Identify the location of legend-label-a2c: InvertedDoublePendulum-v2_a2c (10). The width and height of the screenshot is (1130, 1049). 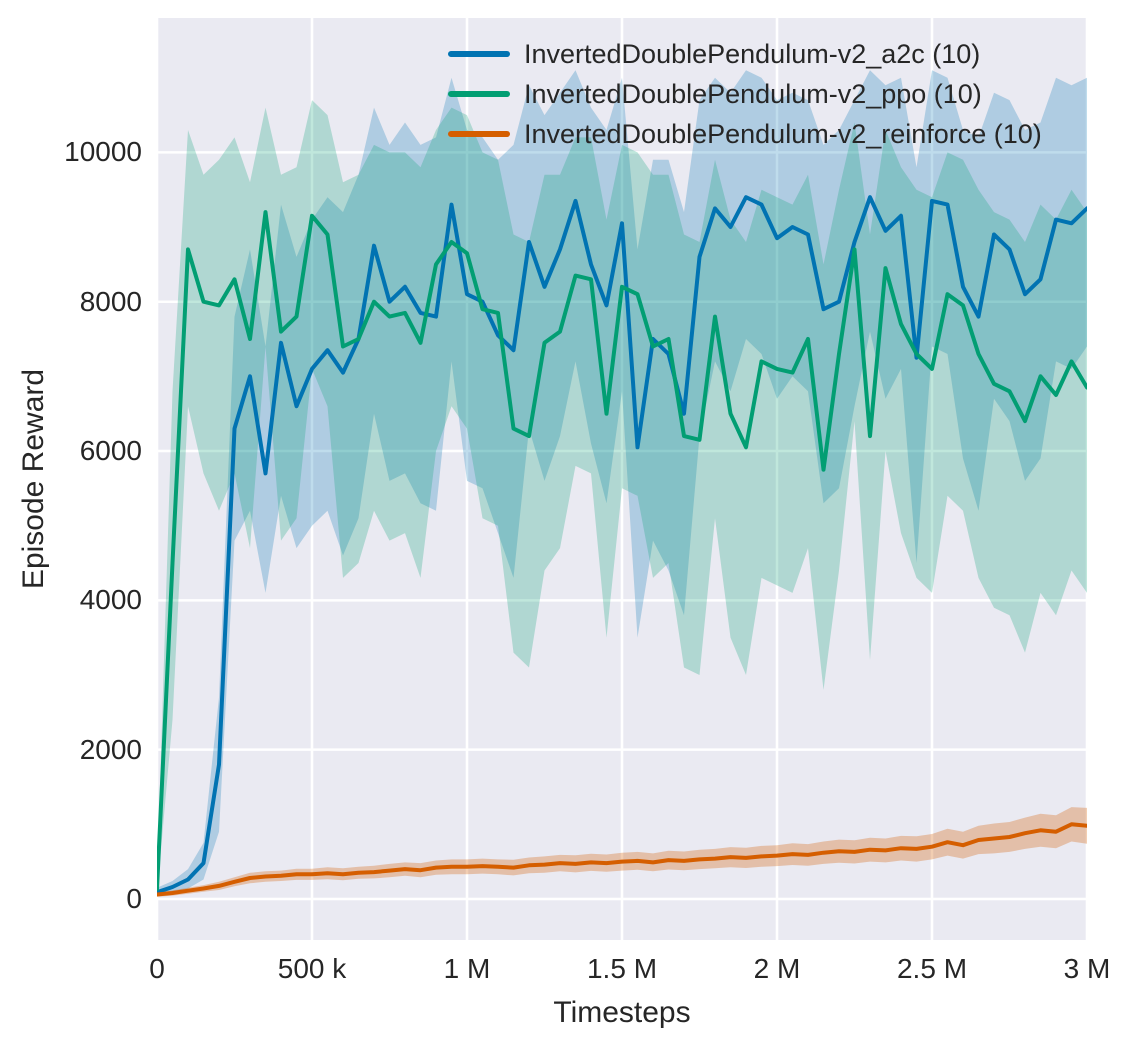
(752, 53).